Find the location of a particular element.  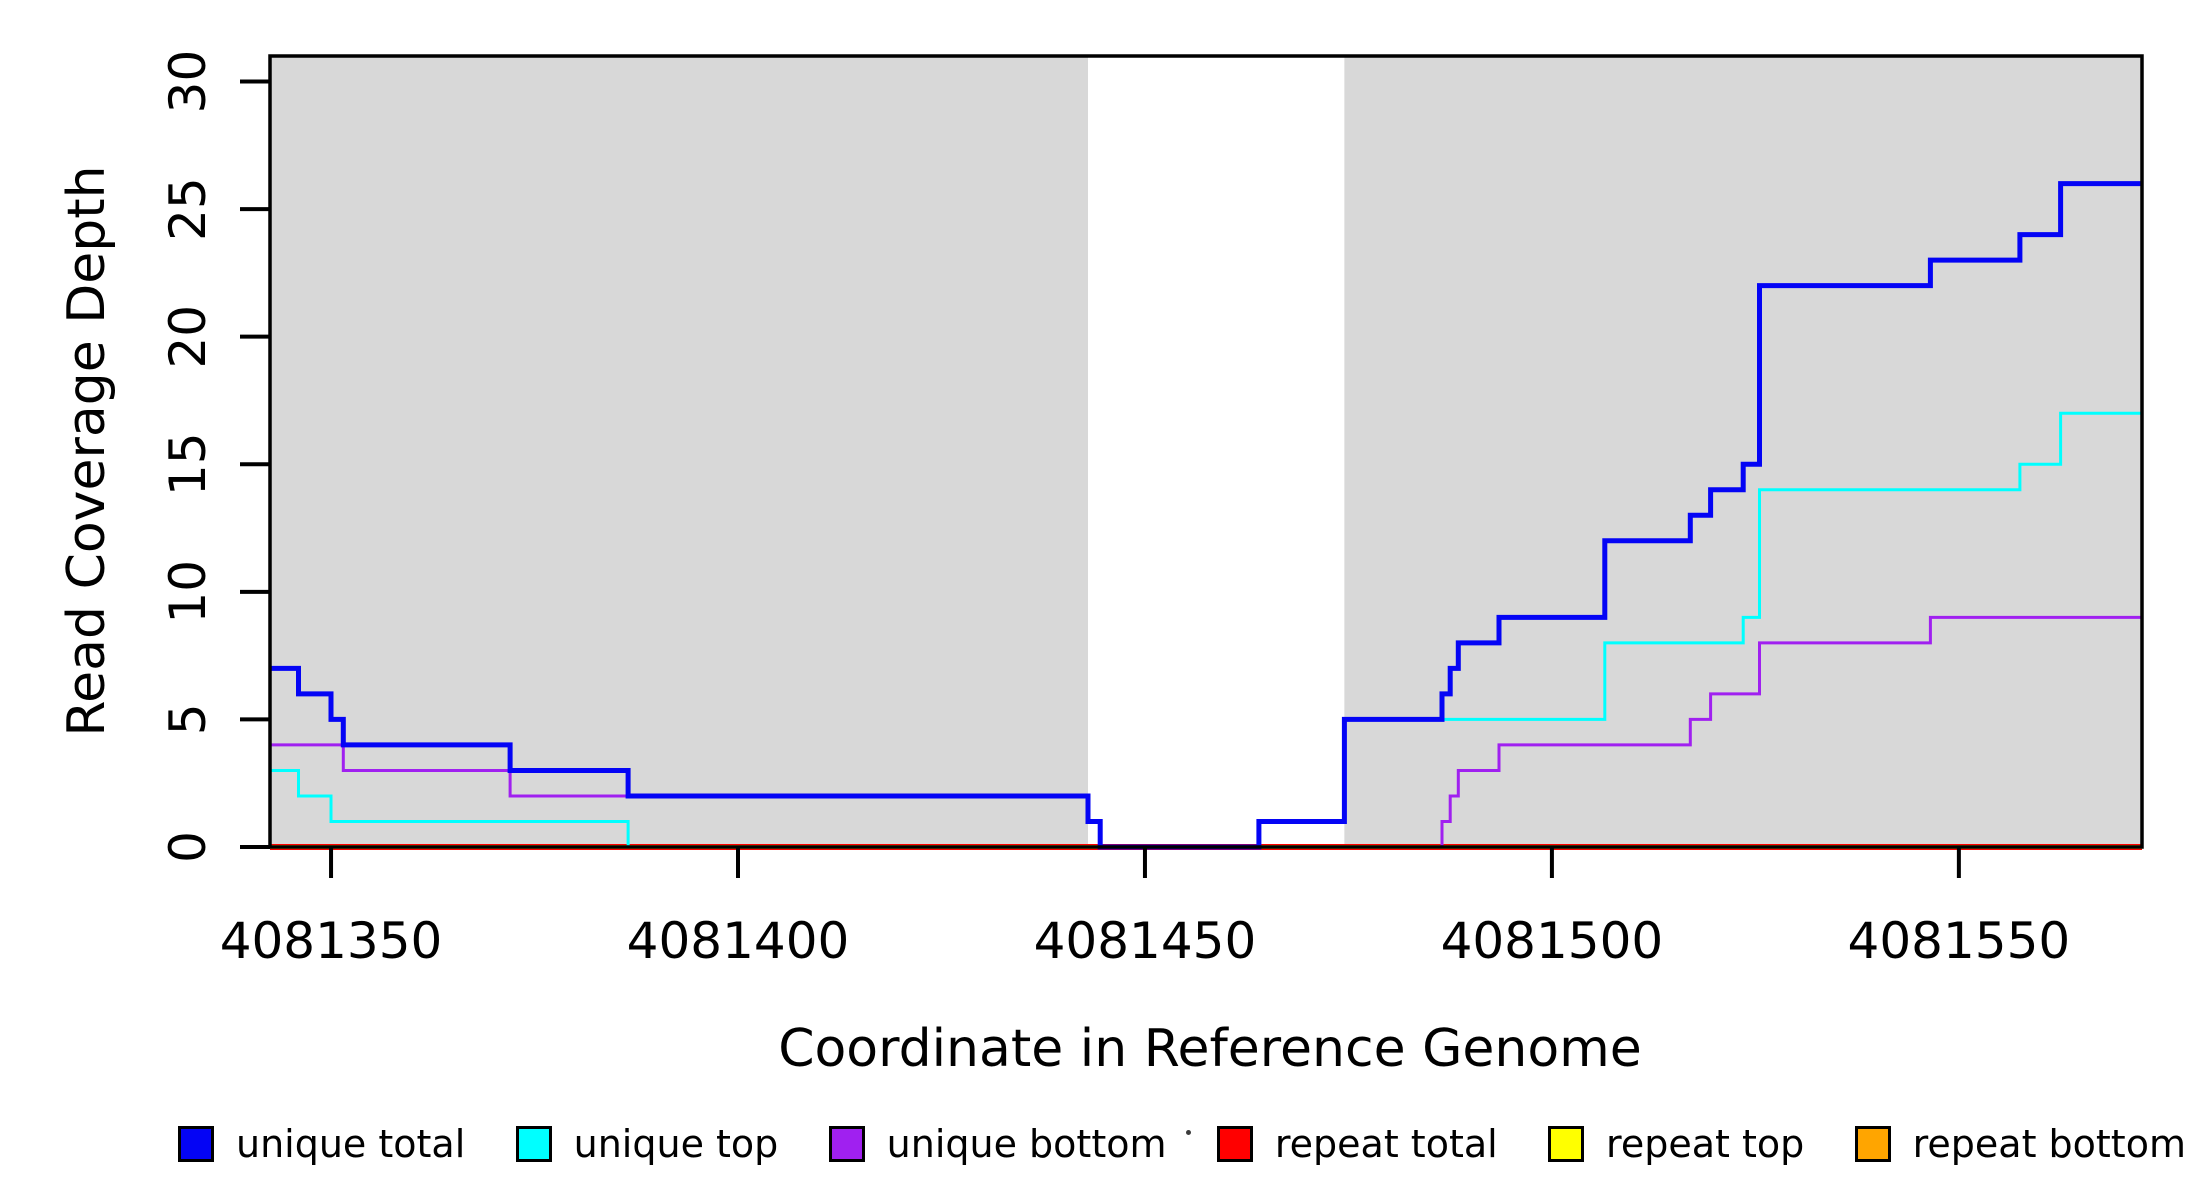

repeat-bottom-swatch-icon is located at coordinates (1872, 1144).